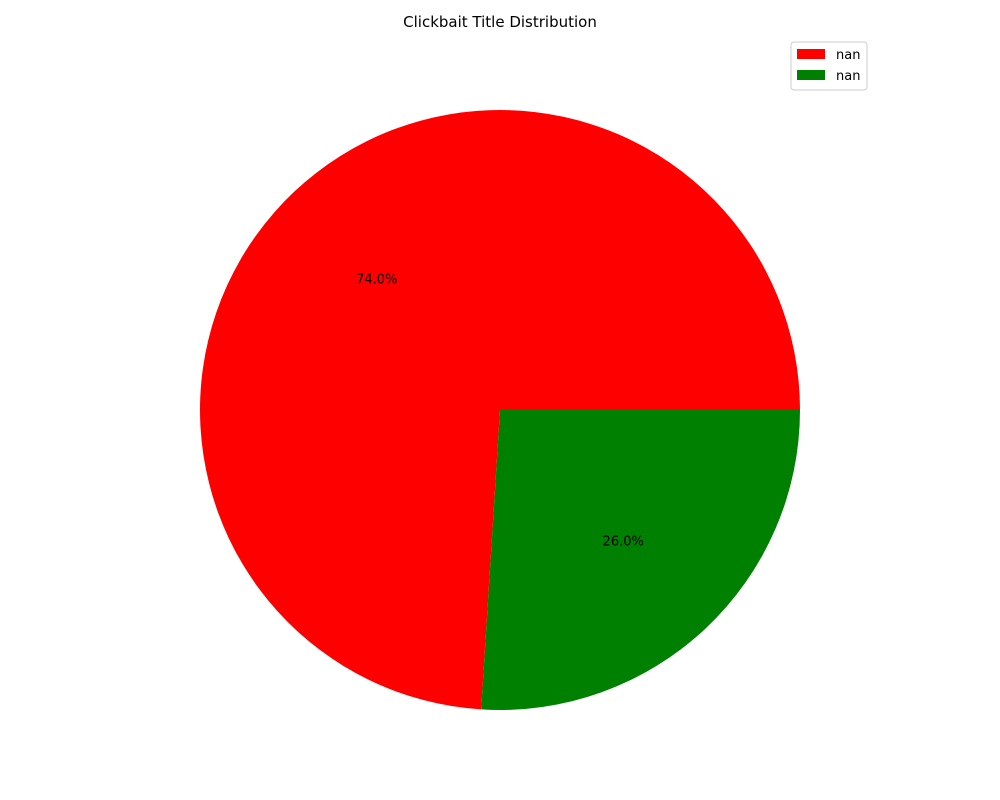 The height and width of the screenshot is (800, 1000). Describe the element at coordinates (500, 22) in the screenshot. I see `chart-title: Clickbait Title Distribution` at that location.